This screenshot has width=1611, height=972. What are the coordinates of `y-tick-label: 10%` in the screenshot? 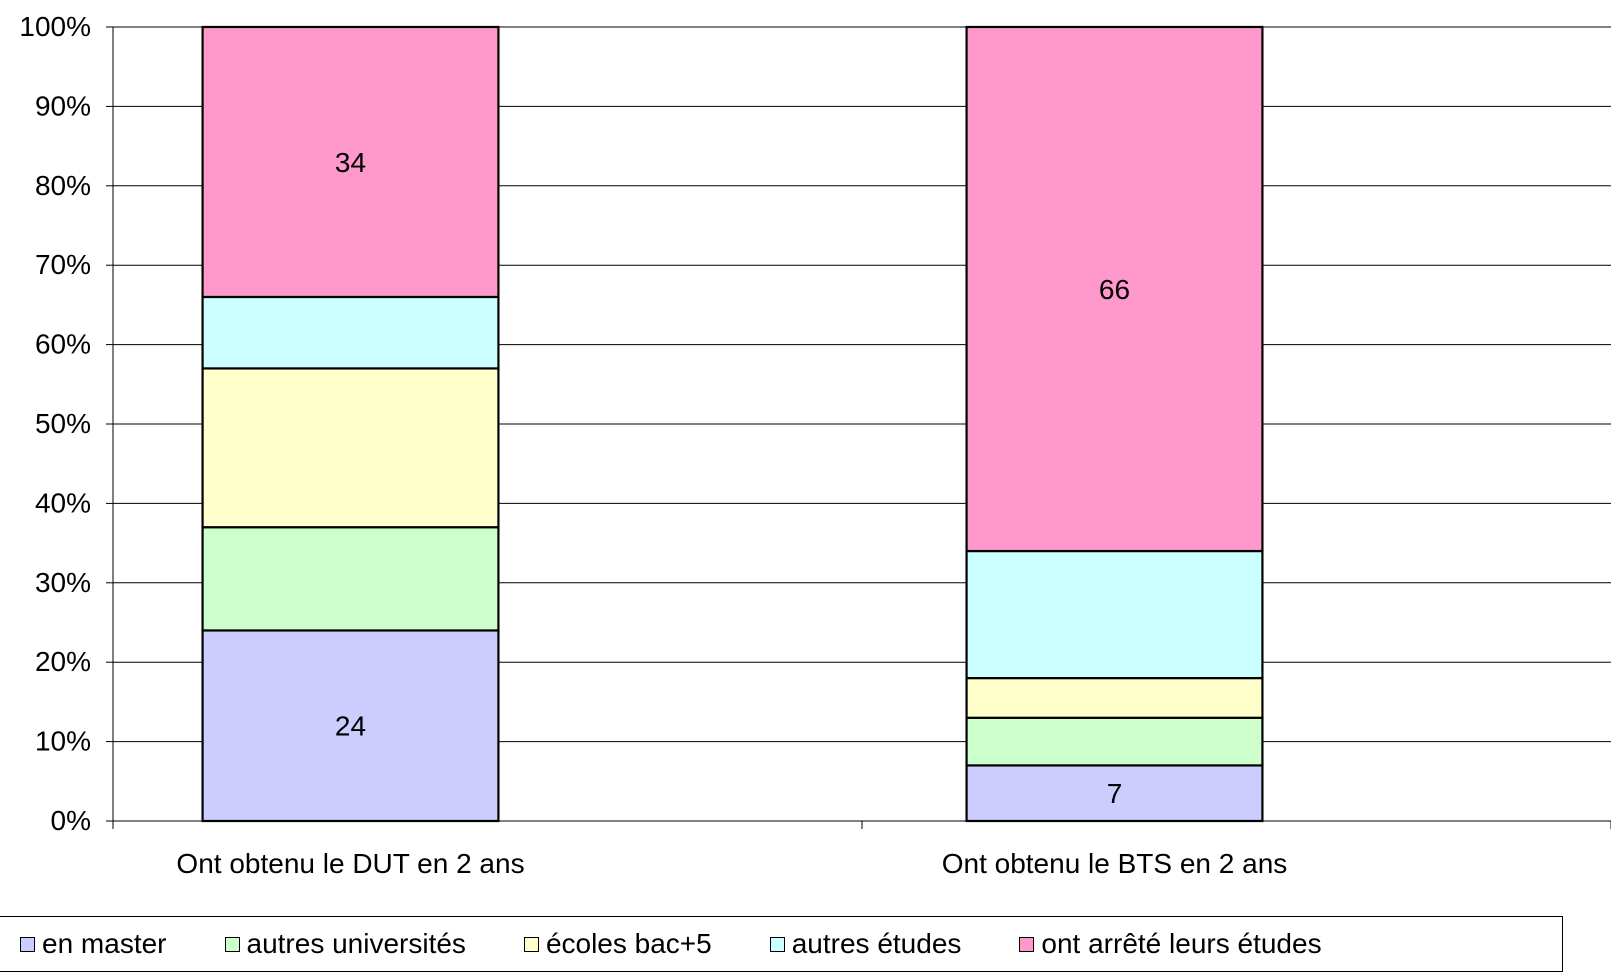 It's located at (63, 741).